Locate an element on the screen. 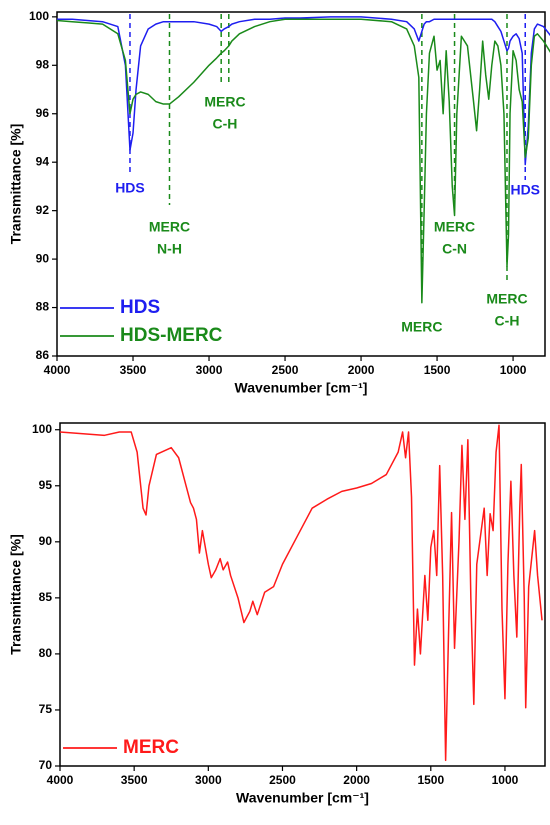  y-tick-label: 75 is located at coordinates (46, 709).